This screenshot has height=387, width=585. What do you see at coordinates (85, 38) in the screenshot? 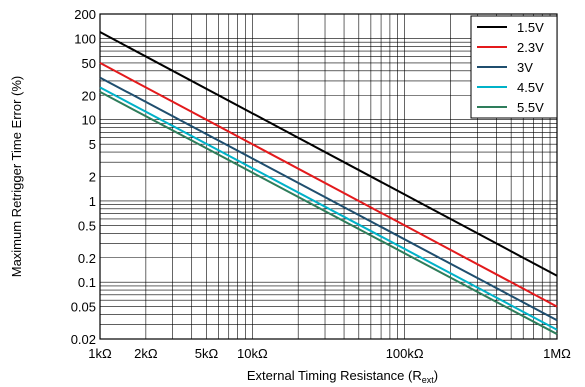
I see `y-tick-label: 100` at bounding box center [85, 38].